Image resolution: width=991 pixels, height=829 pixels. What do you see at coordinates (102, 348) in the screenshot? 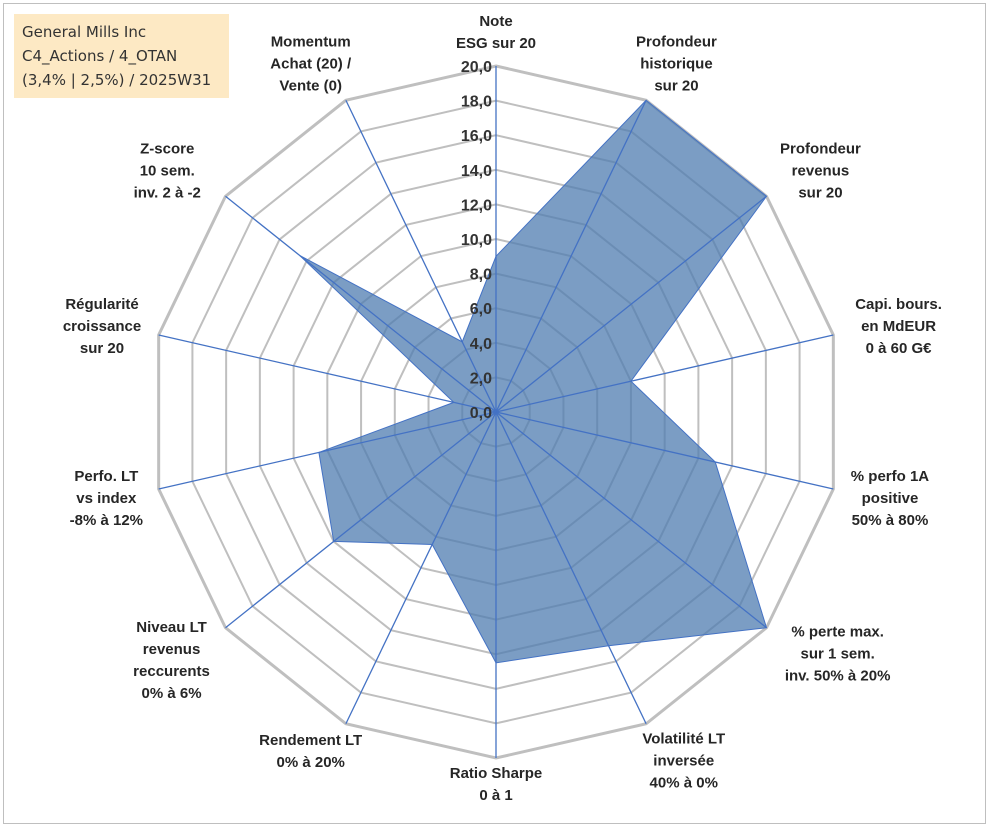
I see `axis-label-11-line-2: sur 20` at bounding box center [102, 348].